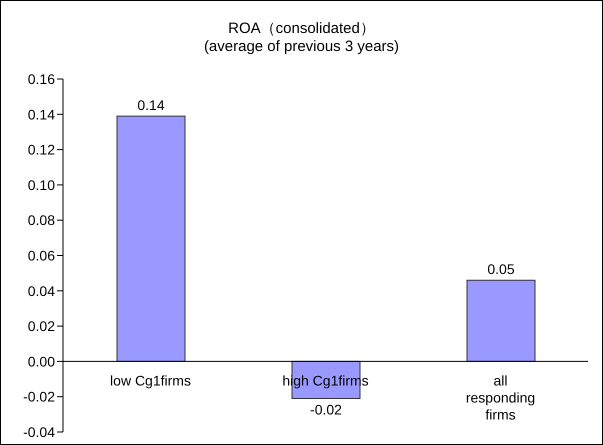 Image resolution: width=603 pixels, height=445 pixels. What do you see at coordinates (501, 397) in the screenshot?
I see `x-tick-label: all responding firms` at bounding box center [501, 397].